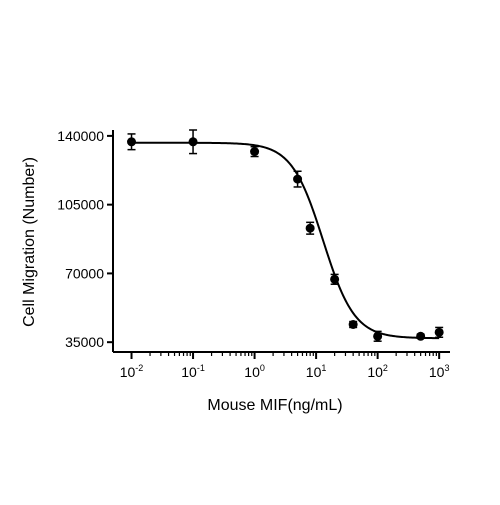  I want to click on x-tick-label: 10³, so click(439, 371).